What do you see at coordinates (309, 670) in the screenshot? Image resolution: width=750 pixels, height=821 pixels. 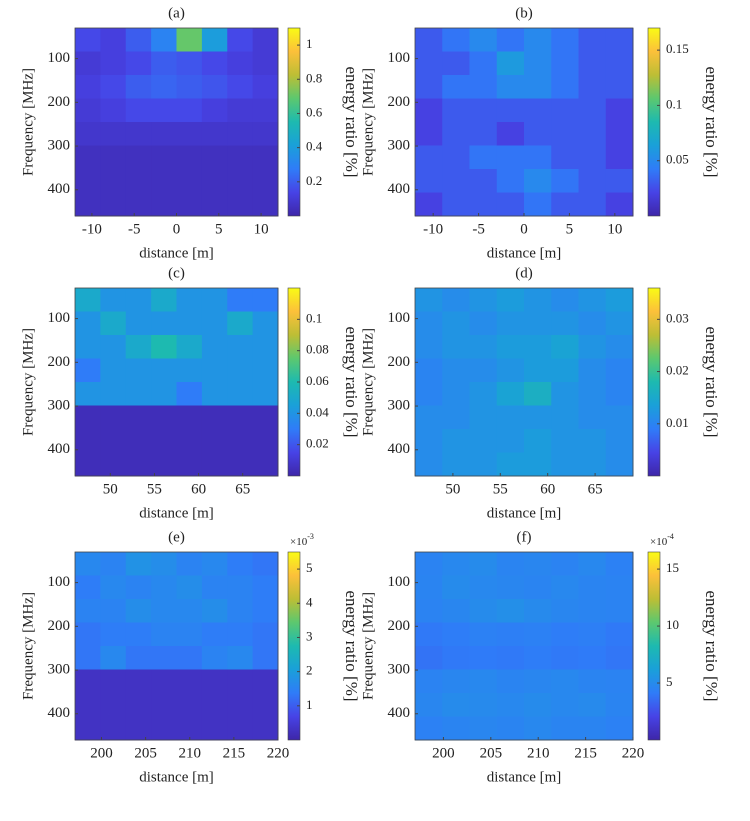 I see `colorbar-tick-label: 2` at bounding box center [309, 670].